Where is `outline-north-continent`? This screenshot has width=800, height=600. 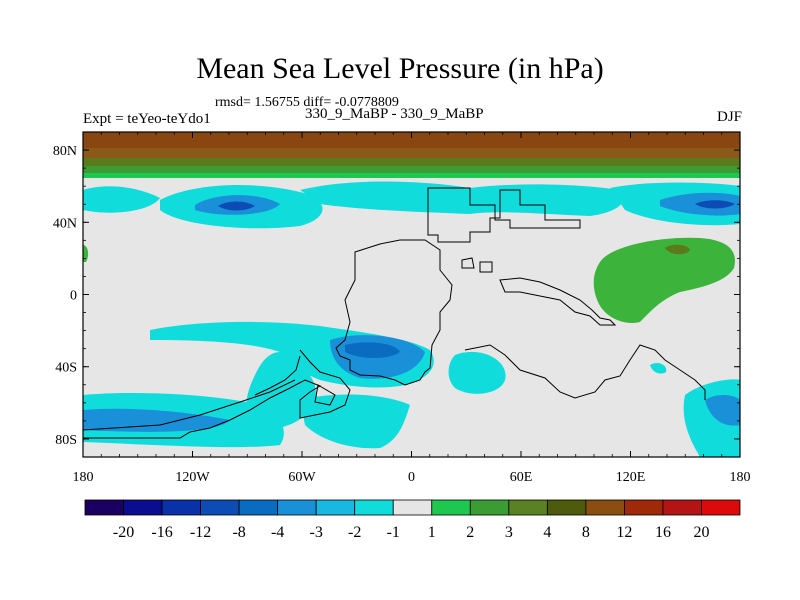
outline-north-continent is located at coordinates (504, 215).